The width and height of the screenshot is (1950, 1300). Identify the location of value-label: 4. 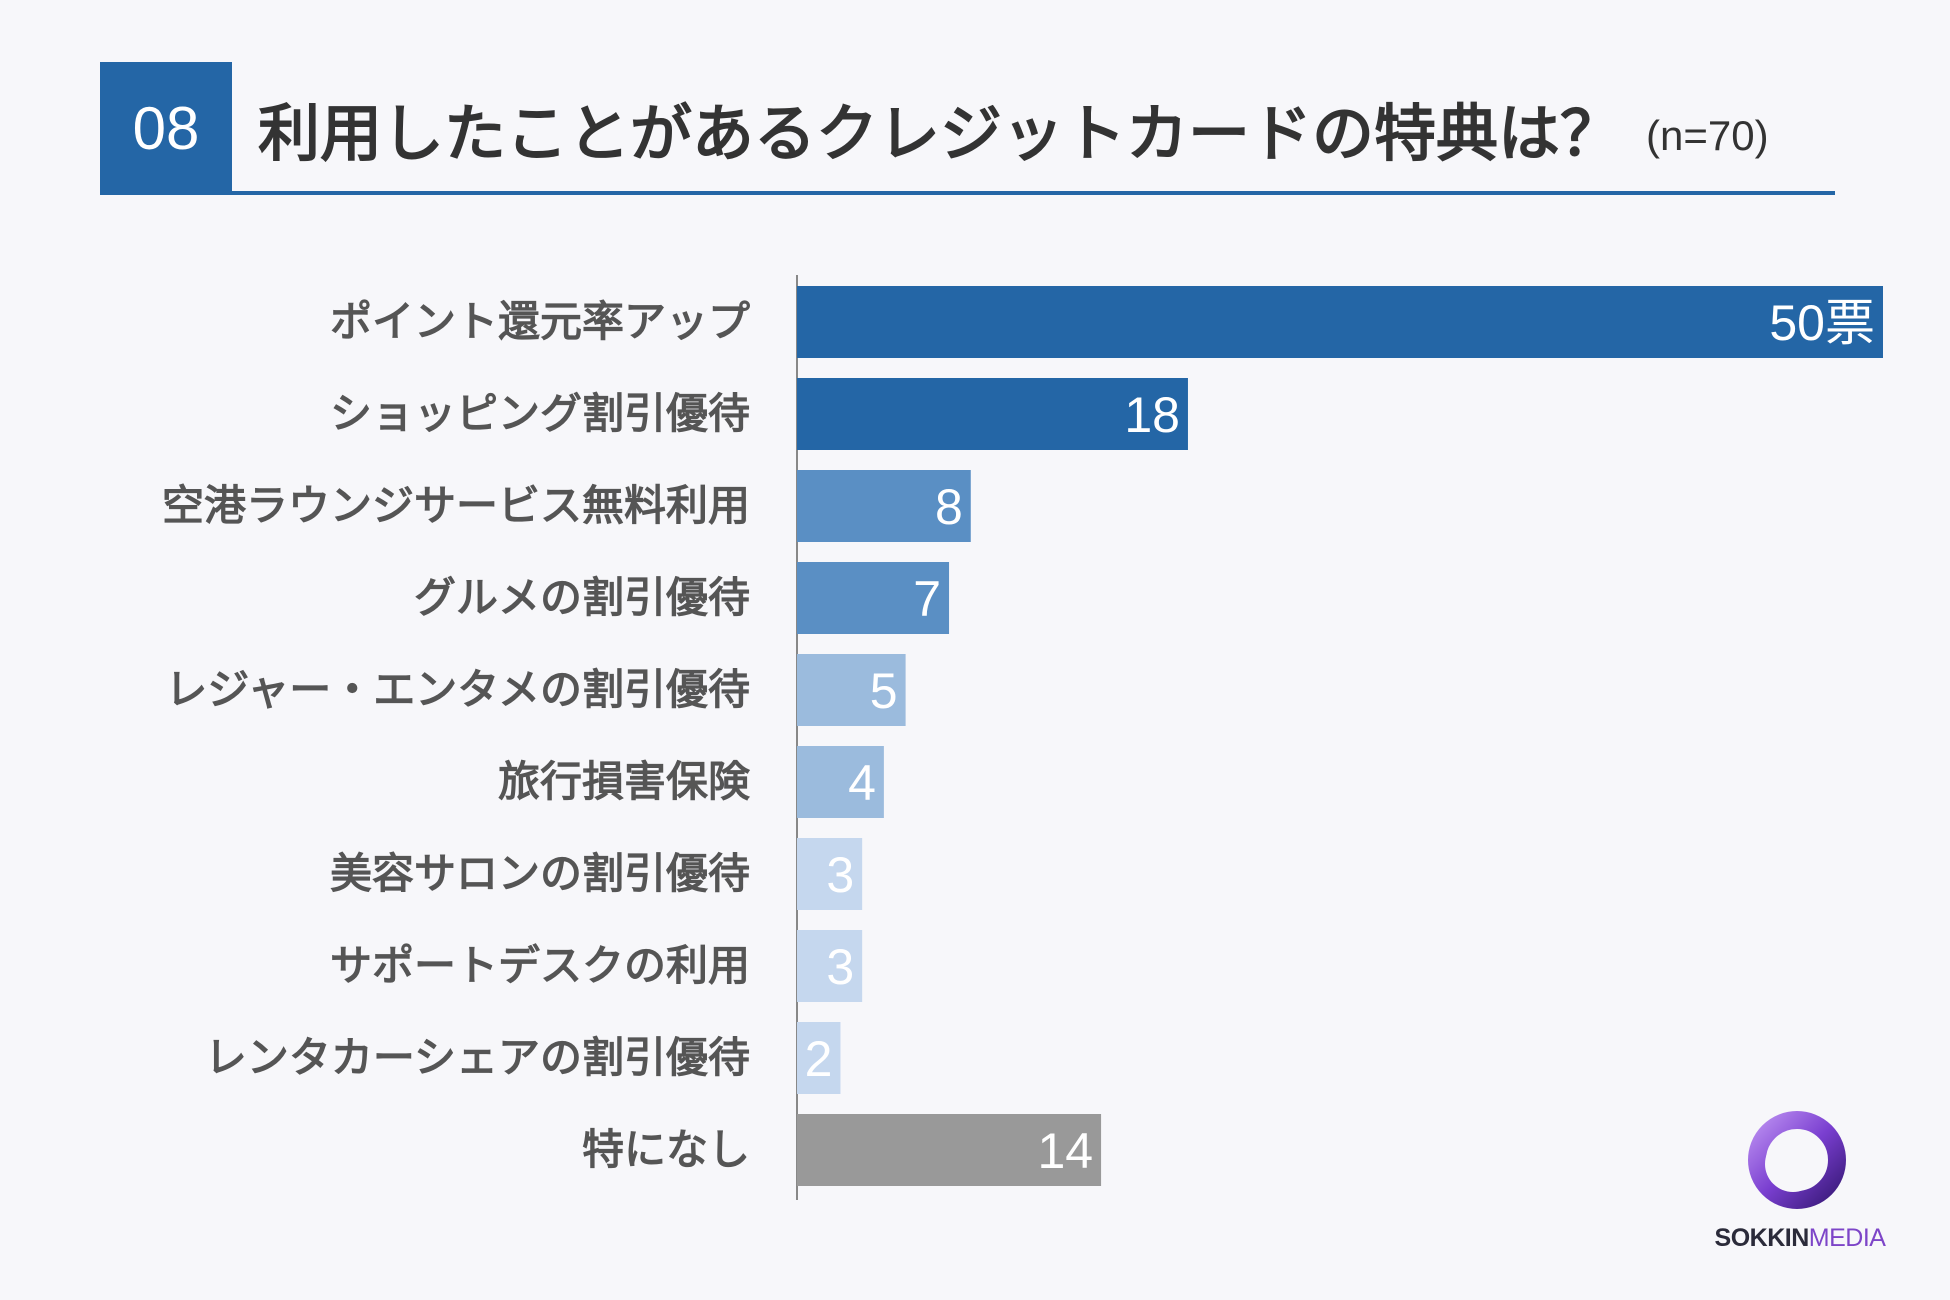
(862, 783).